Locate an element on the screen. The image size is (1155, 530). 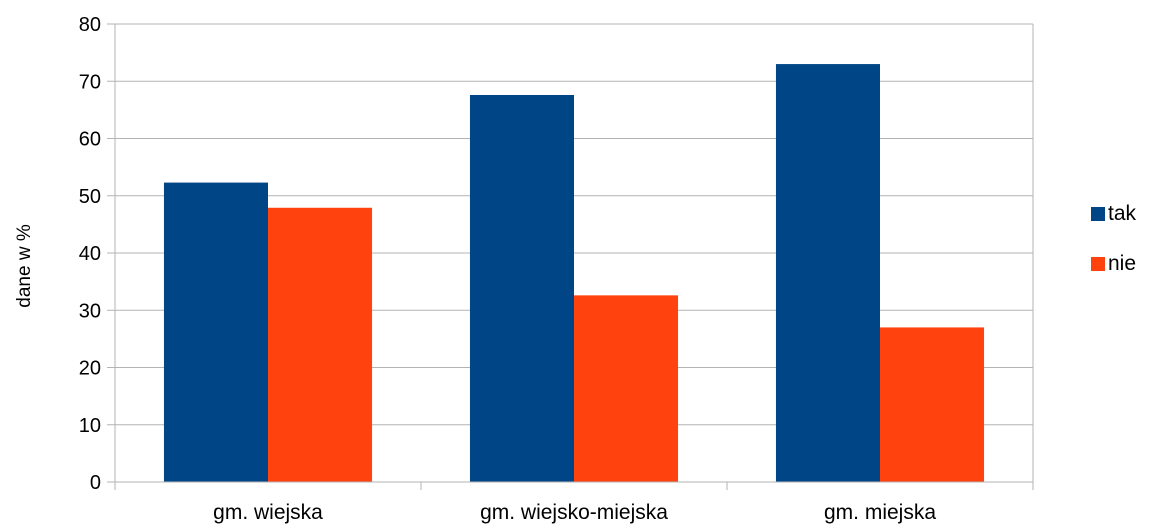
y-tick-labels: 0 10 20 30 40 50 60 70 80 is located at coordinates (90, 254).